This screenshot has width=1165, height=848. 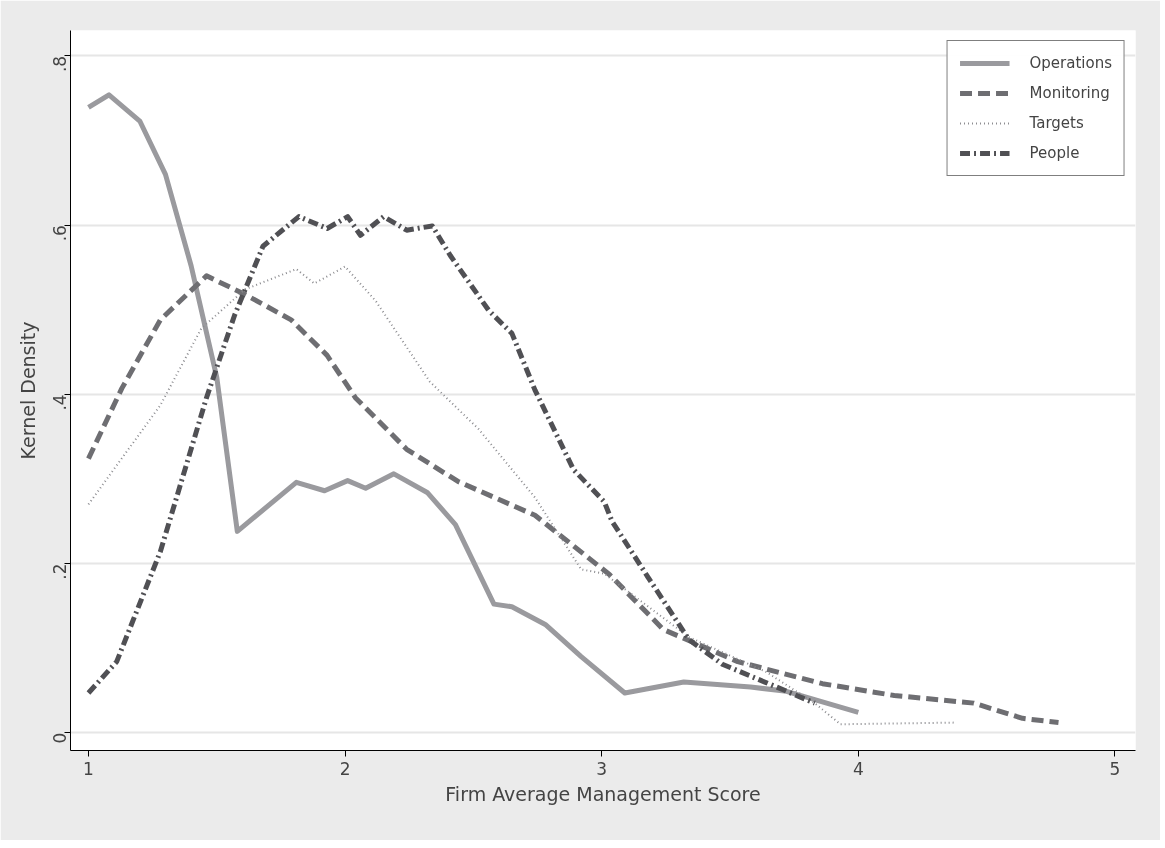 What do you see at coordinates (603, 793) in the screenshot?
I see `x-axis-title: Firm Average Management Score` at bounding box center [603, 793].